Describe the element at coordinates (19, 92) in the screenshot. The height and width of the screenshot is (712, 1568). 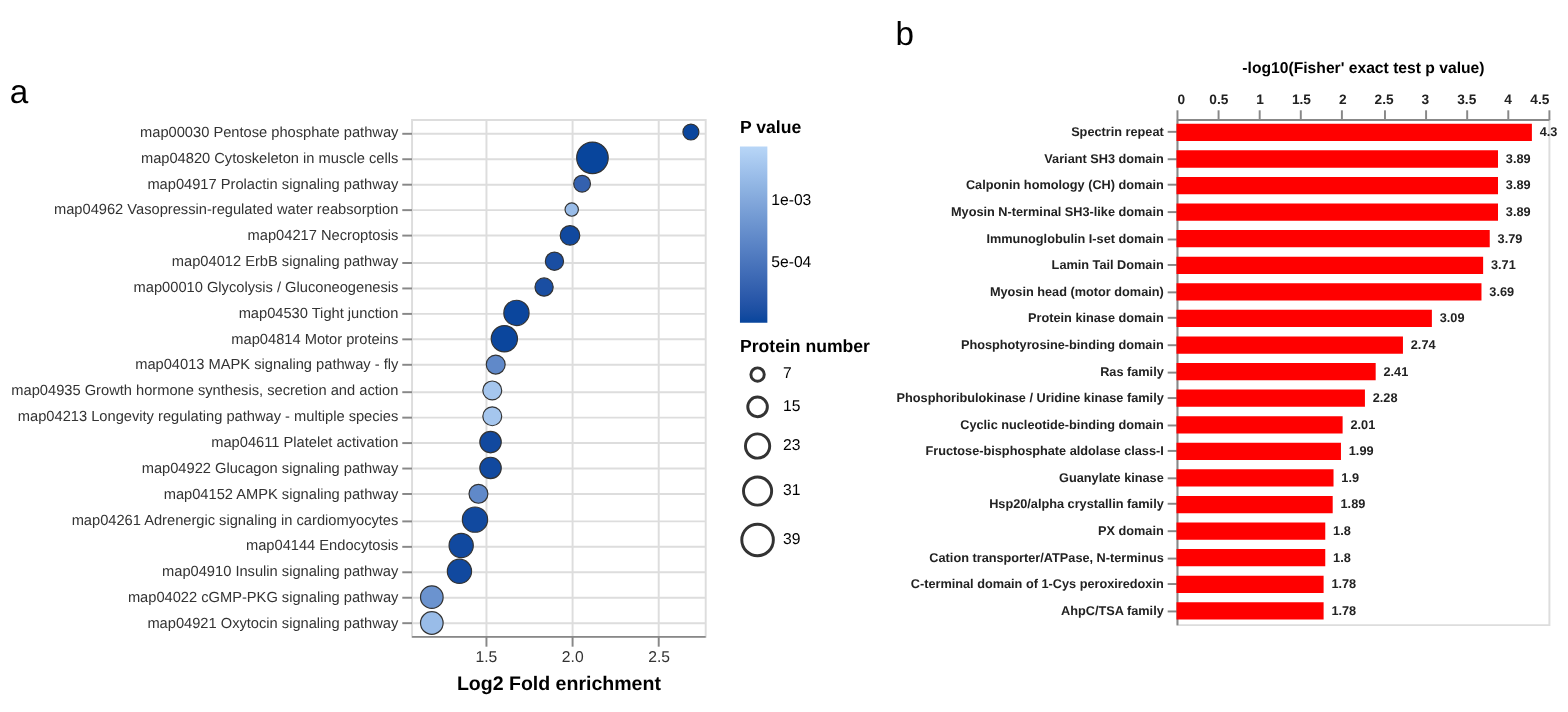
I see `text: a` at that location.